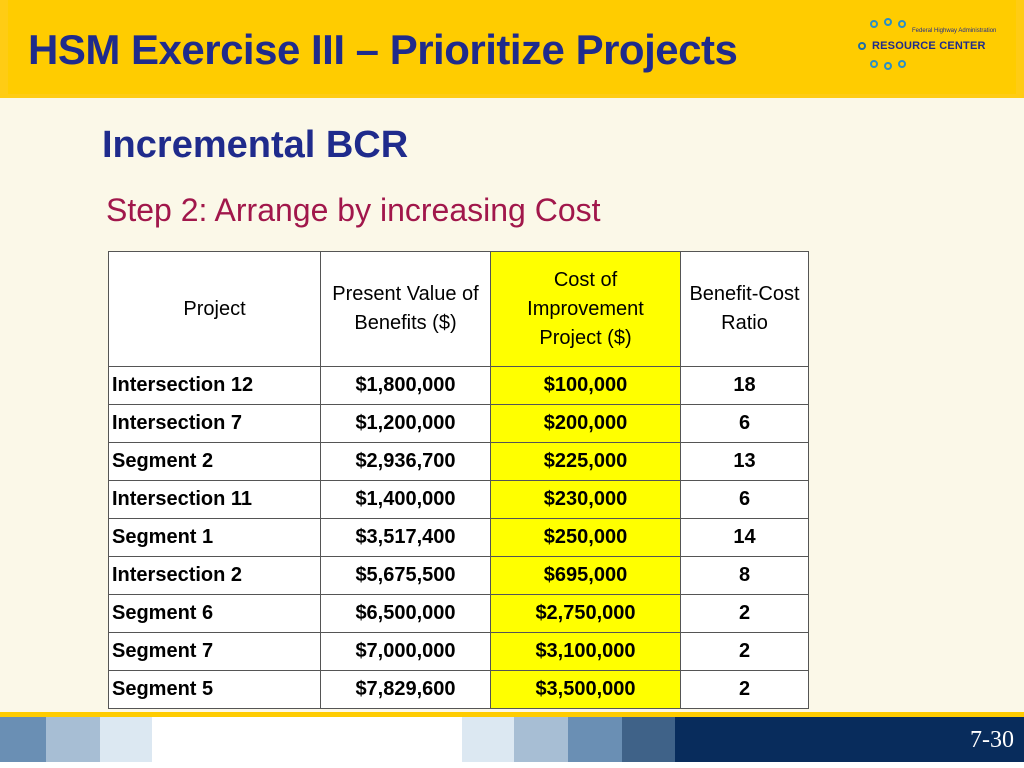  I want to click on logo-main-text: RESOURCE CENTER, so click(929, 46).